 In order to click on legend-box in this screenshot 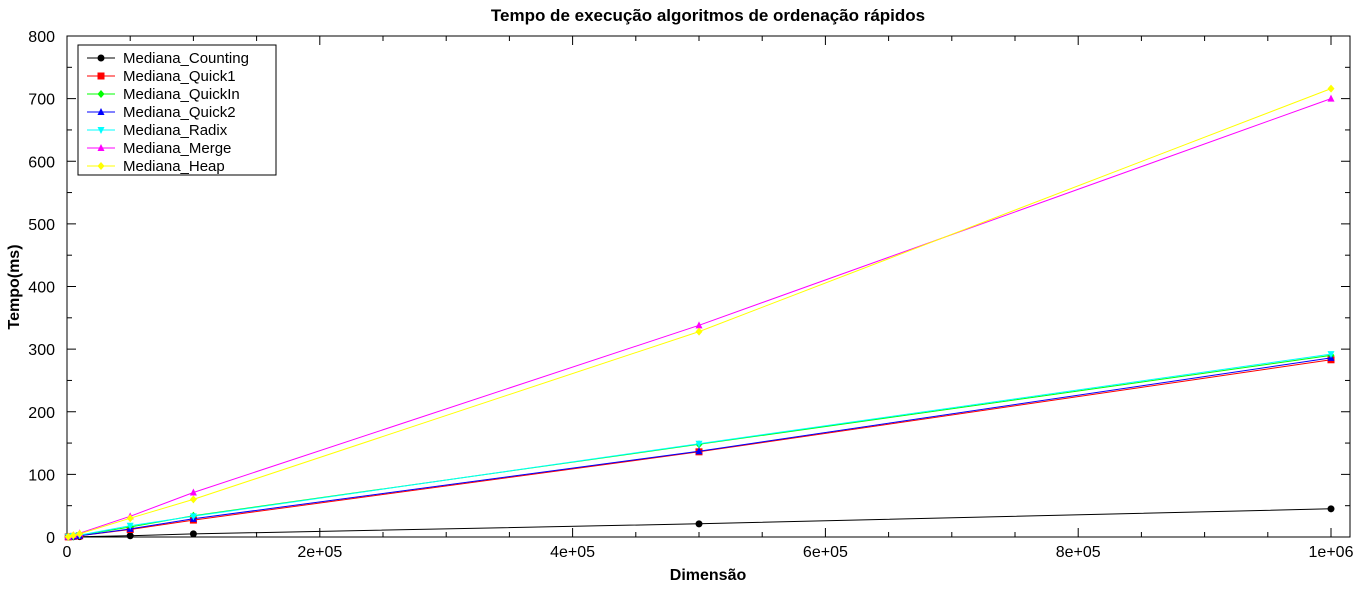, I will do `click(177, 110)`.